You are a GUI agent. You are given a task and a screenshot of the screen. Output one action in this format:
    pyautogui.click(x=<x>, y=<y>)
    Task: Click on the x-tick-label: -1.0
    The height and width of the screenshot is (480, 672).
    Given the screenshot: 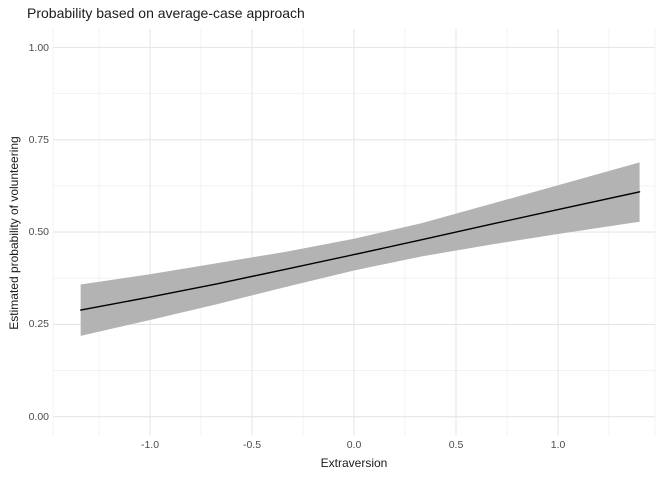 What is the action you would take?
    pyautogui.click(x=150, y=445)
    